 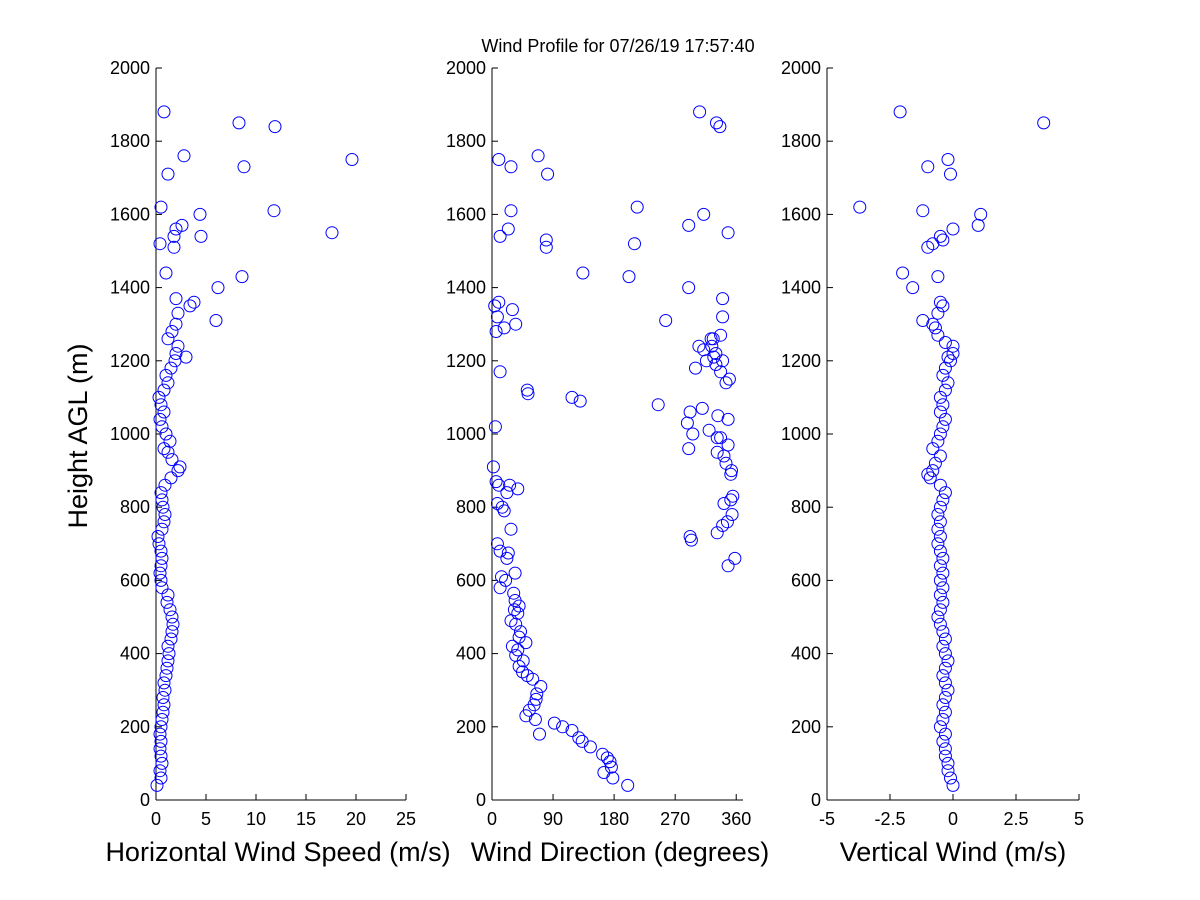 What do you see at coordinates (466, 434) in the screenshot?
I see `y-tick-label: 1000` at bounding box center [466, 434].